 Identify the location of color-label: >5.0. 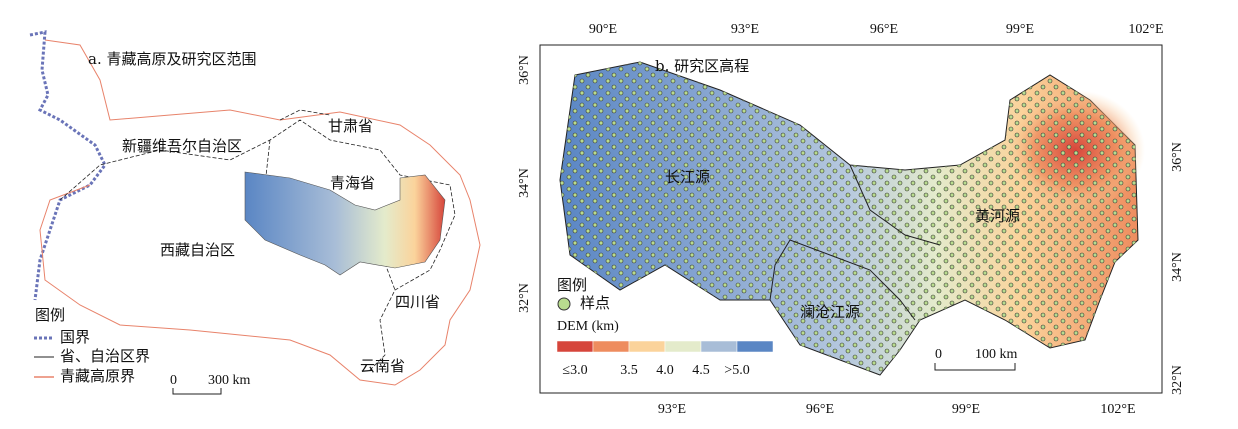
(736, 370).